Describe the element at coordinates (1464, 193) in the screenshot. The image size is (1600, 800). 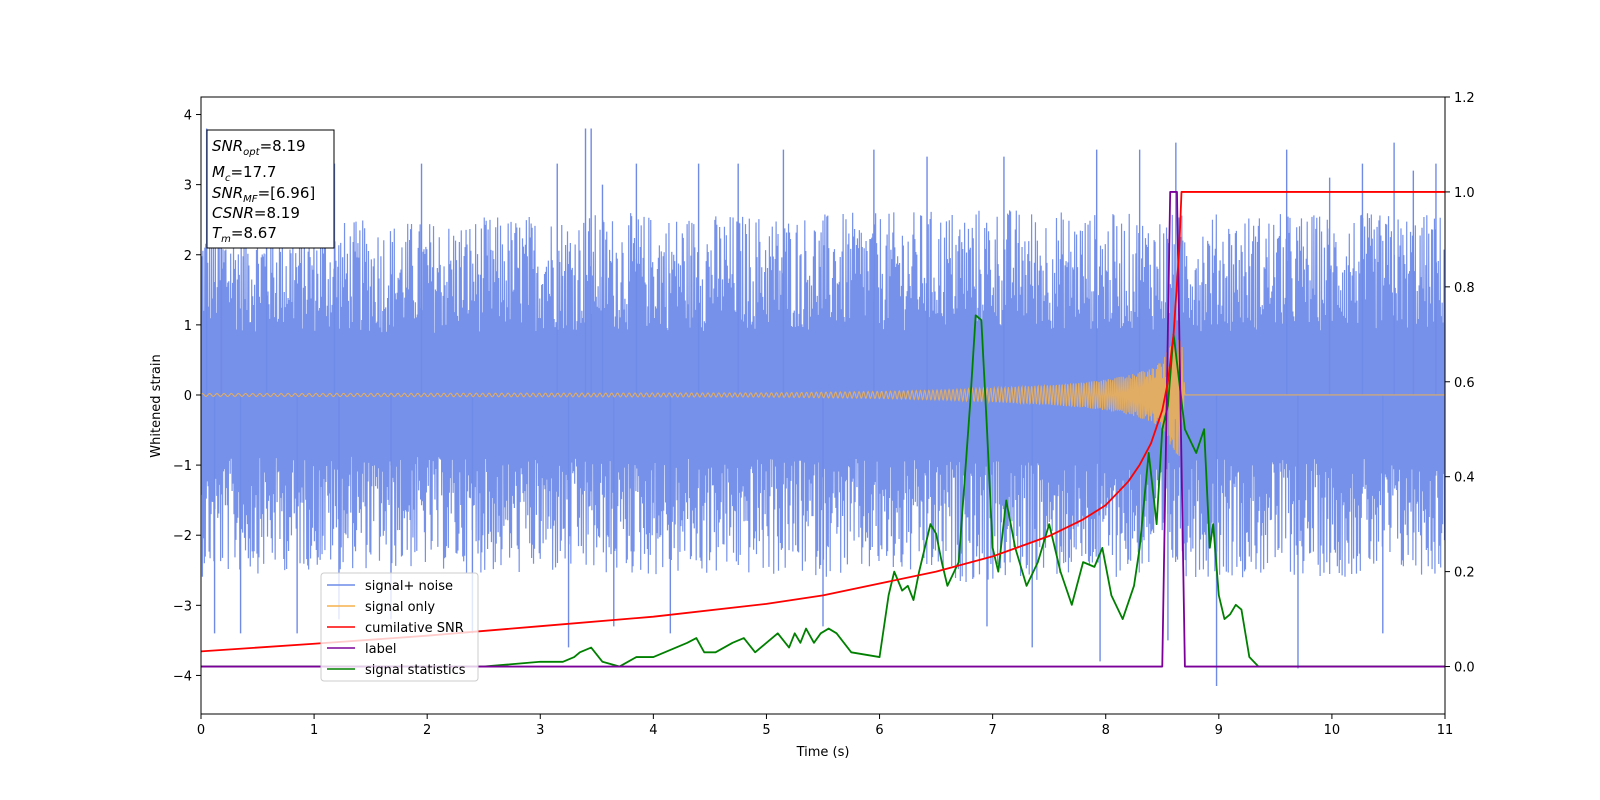
I see `y-right-tick-label: 1.0` at that location.